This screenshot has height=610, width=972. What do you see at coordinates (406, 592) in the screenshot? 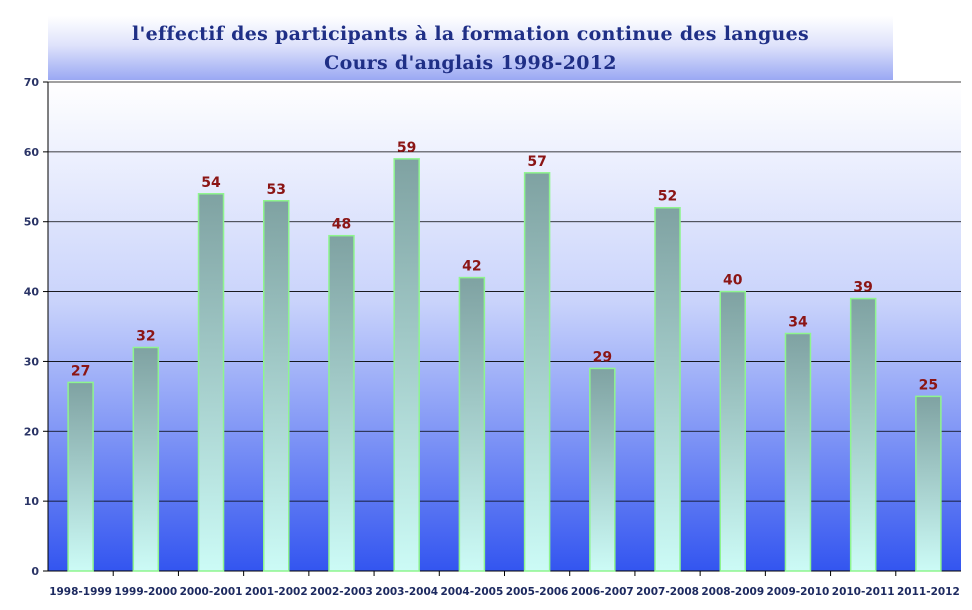
I see `x-tick-label: 2003-2004` at bounding box center [406, 592].